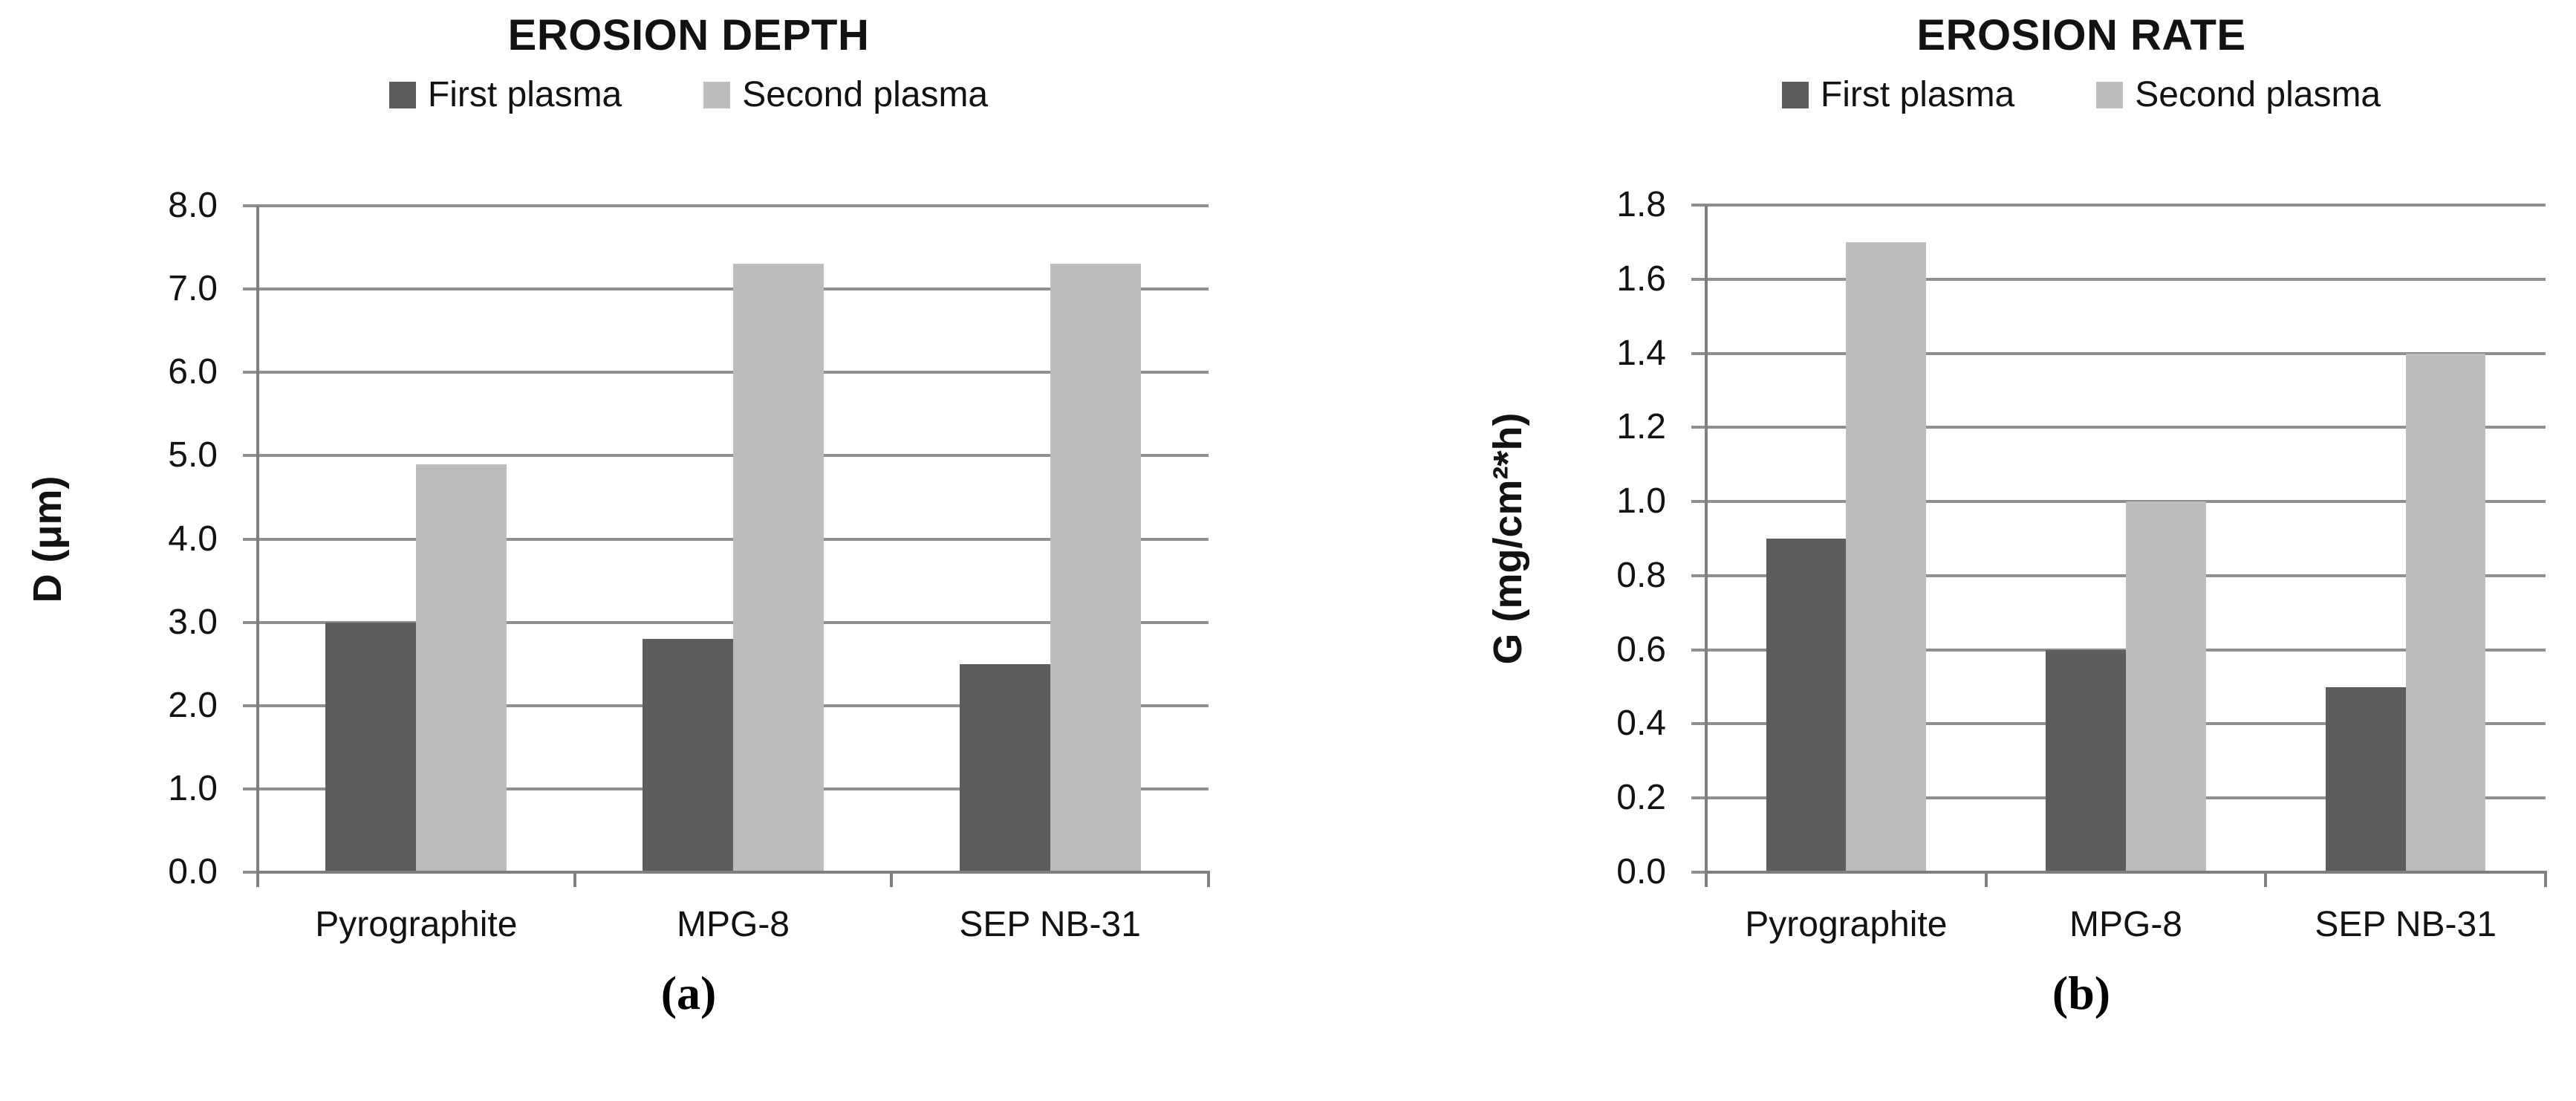 This screenshot has width=2576, height=1101. I want to click on y-tick-label: 0.8, so click(1641, 575).